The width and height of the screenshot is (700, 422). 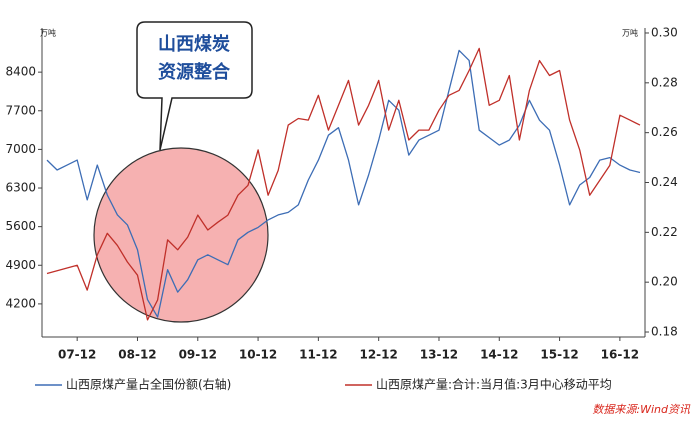 I want to click on annotation-line: 山西煤炭, so click(x=194, y=44).